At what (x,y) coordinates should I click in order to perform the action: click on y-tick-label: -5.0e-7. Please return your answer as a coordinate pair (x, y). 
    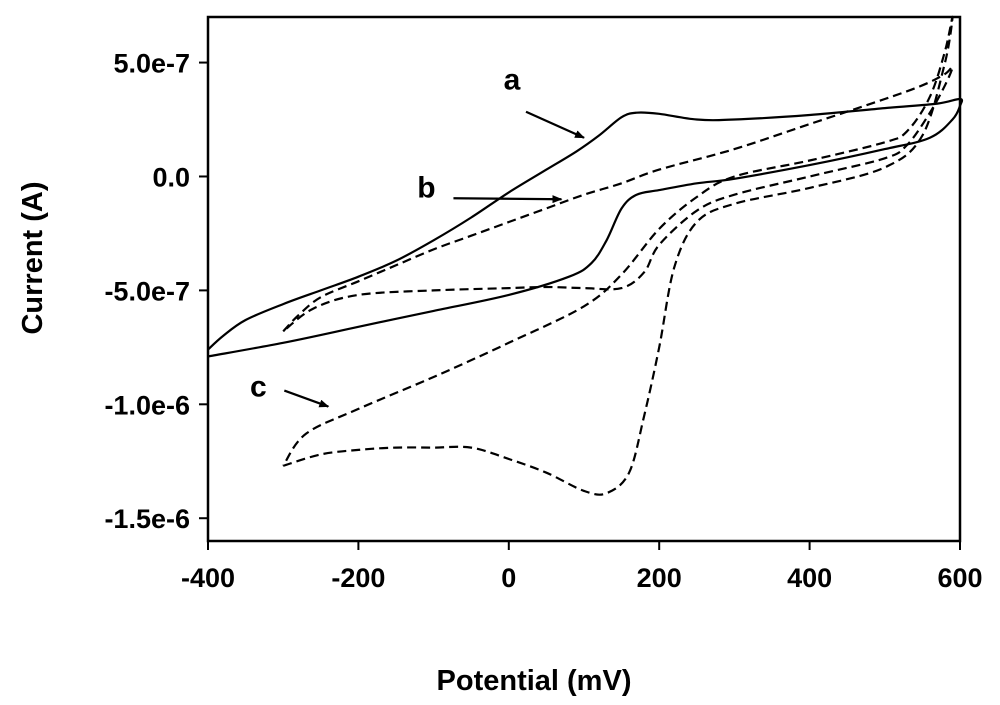
    Looking at the image, I should click on (147, 291).